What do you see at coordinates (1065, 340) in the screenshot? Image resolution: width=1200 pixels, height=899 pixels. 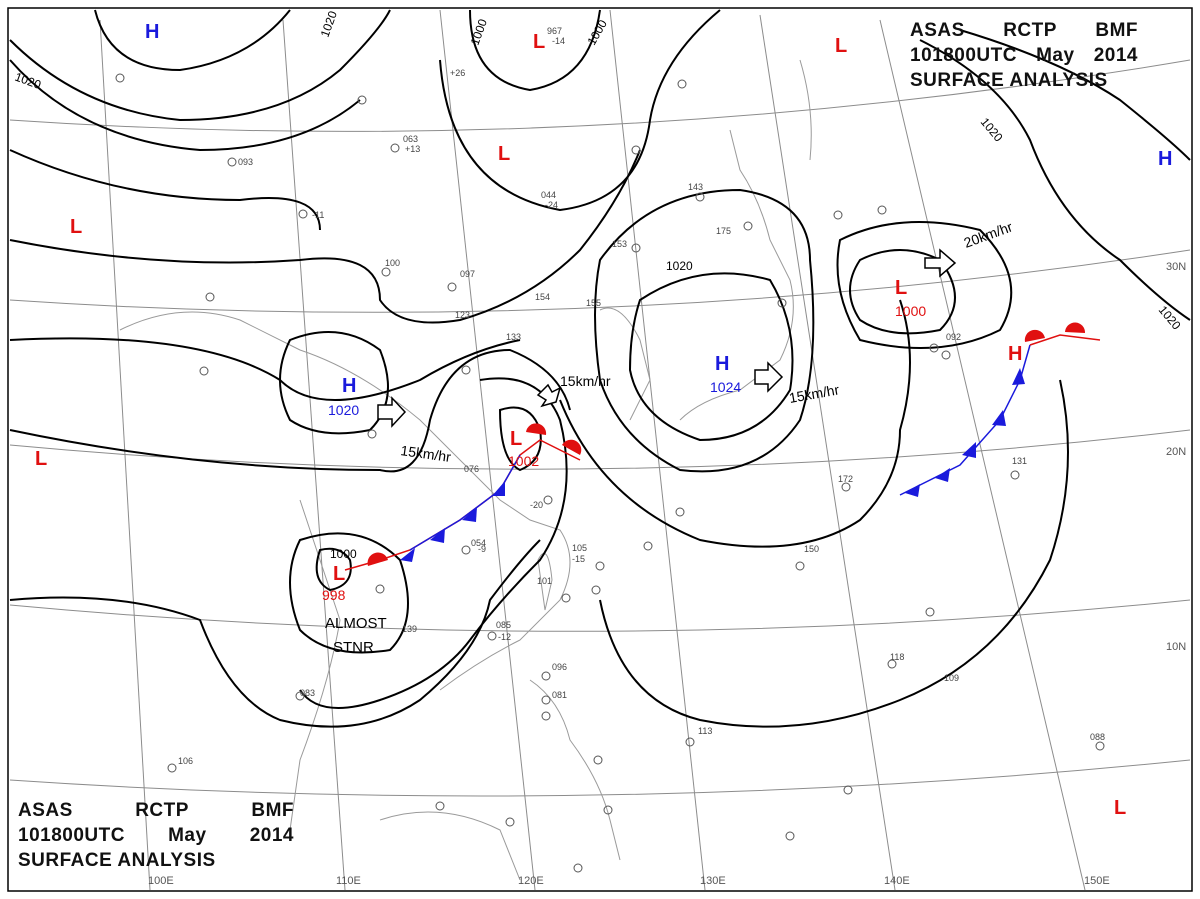 I see `warm-front-east` at bounding box center [1065, 340].